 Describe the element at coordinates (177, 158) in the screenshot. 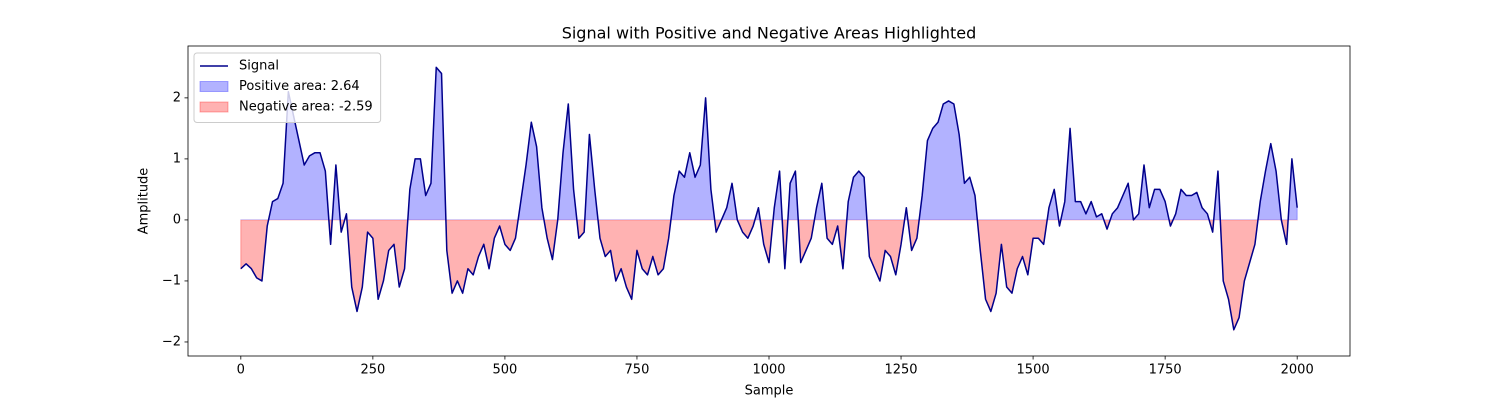

I see `y-tick-label: 1` at that location.